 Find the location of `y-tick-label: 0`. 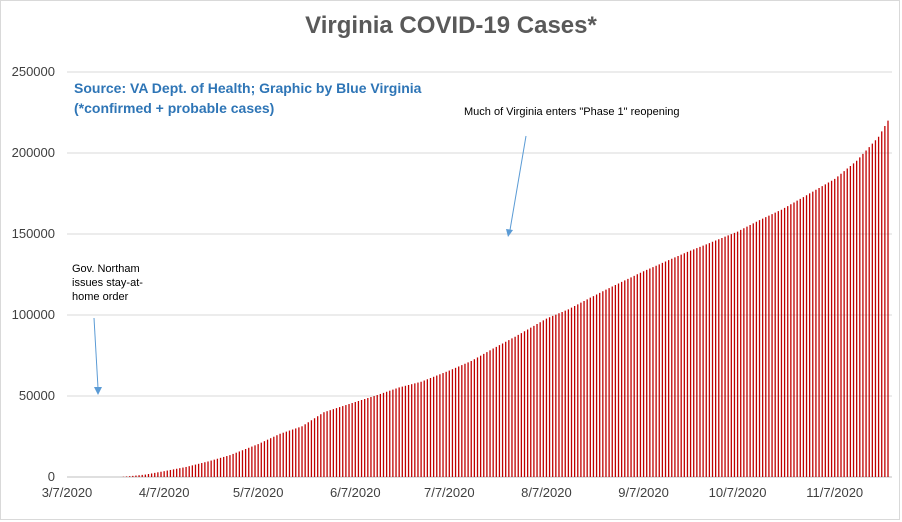

y-tick-label: 0 is located at coordinates (51, 476).